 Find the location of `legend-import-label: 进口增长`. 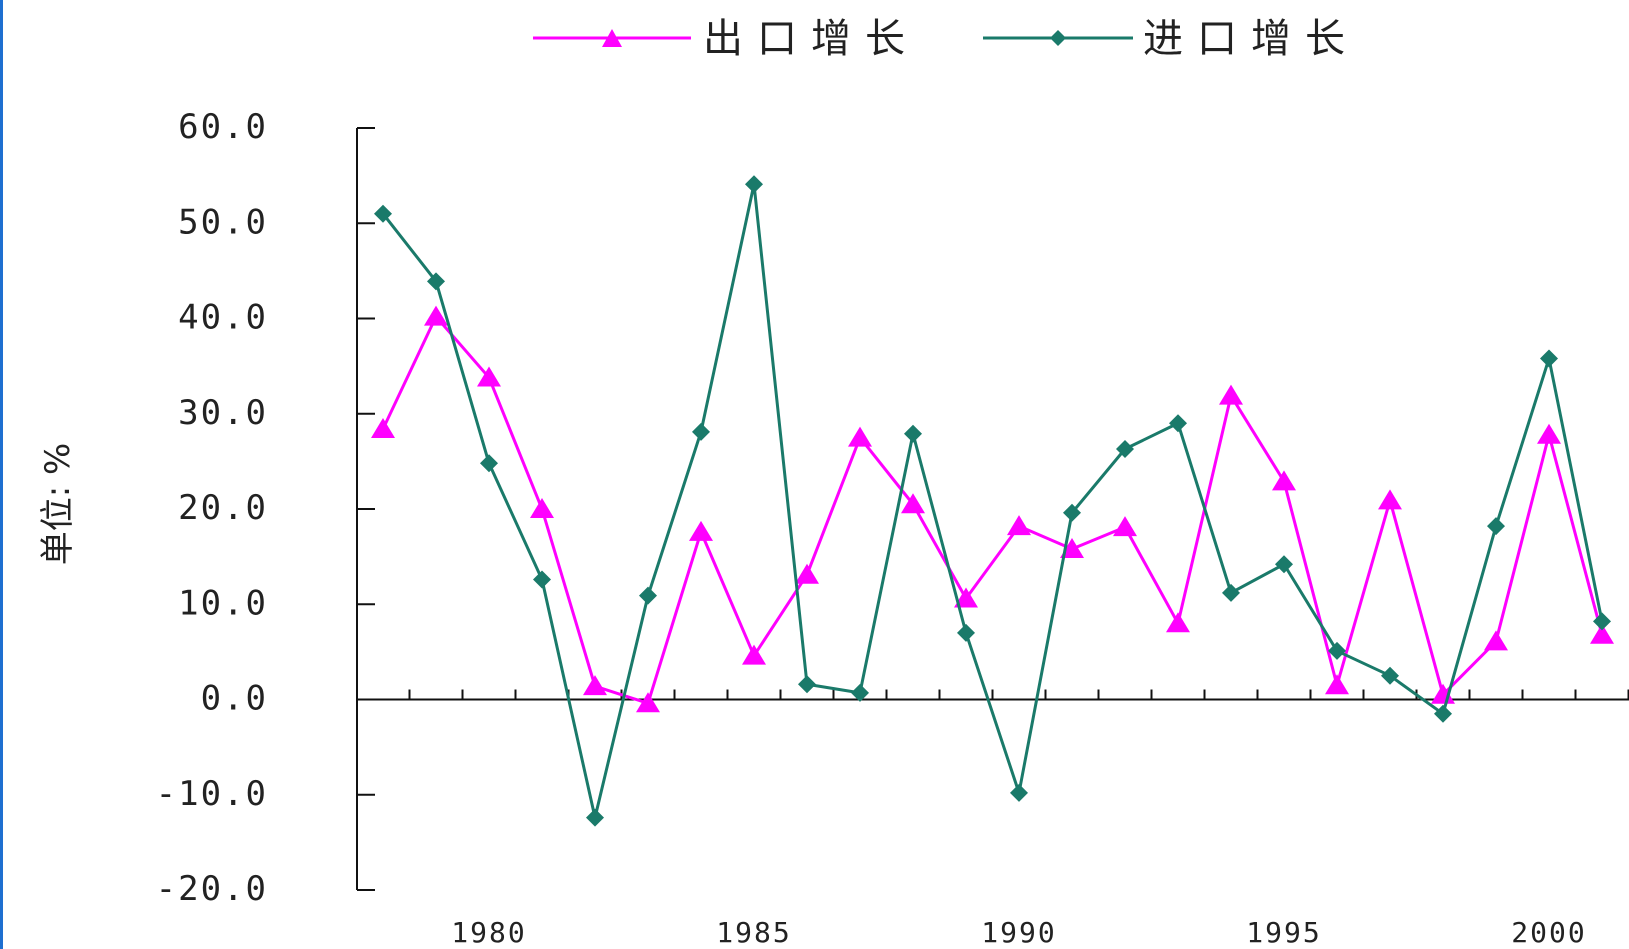

legend-import-label: 进口增长 is located at coordinates (1251, 39).